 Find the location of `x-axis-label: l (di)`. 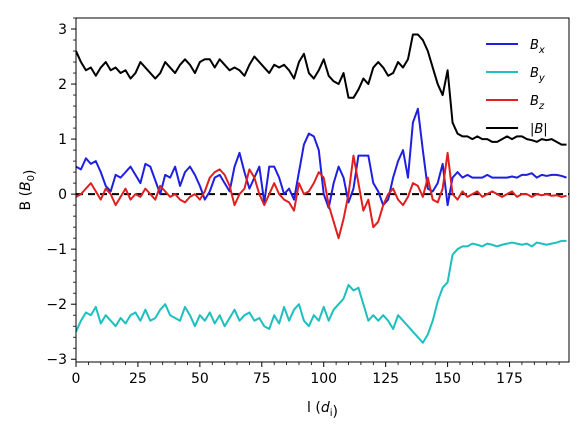

x-axis-label: l (di) is located at coordinates (322, 410).